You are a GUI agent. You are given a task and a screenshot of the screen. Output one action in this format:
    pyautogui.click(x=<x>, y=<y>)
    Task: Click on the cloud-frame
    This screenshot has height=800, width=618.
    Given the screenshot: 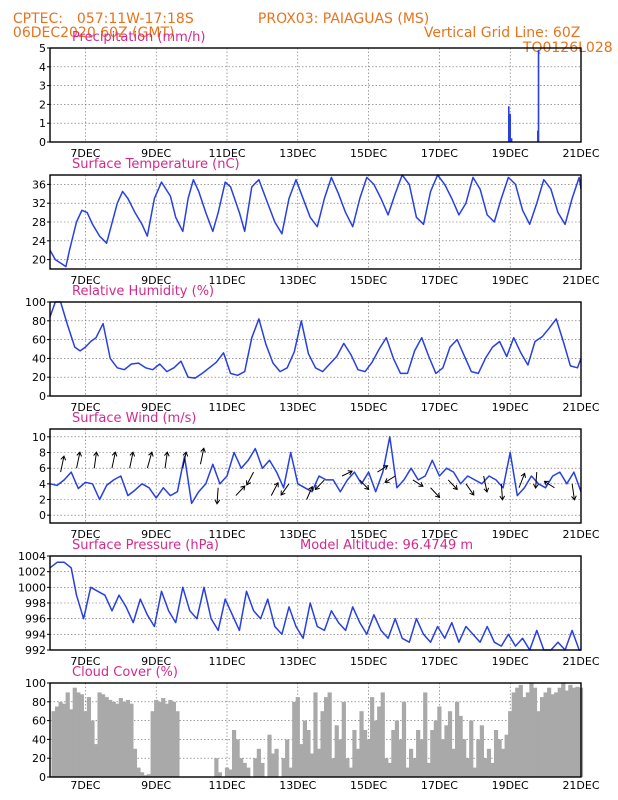 What is the action you would take?
    pyautogui.click(x=315, y=730)
    